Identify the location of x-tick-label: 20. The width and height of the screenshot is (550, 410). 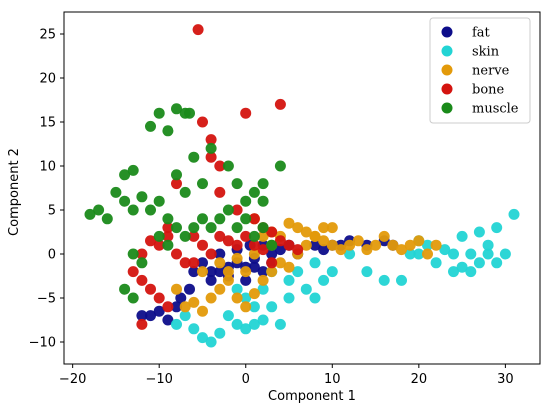
(419, 379).